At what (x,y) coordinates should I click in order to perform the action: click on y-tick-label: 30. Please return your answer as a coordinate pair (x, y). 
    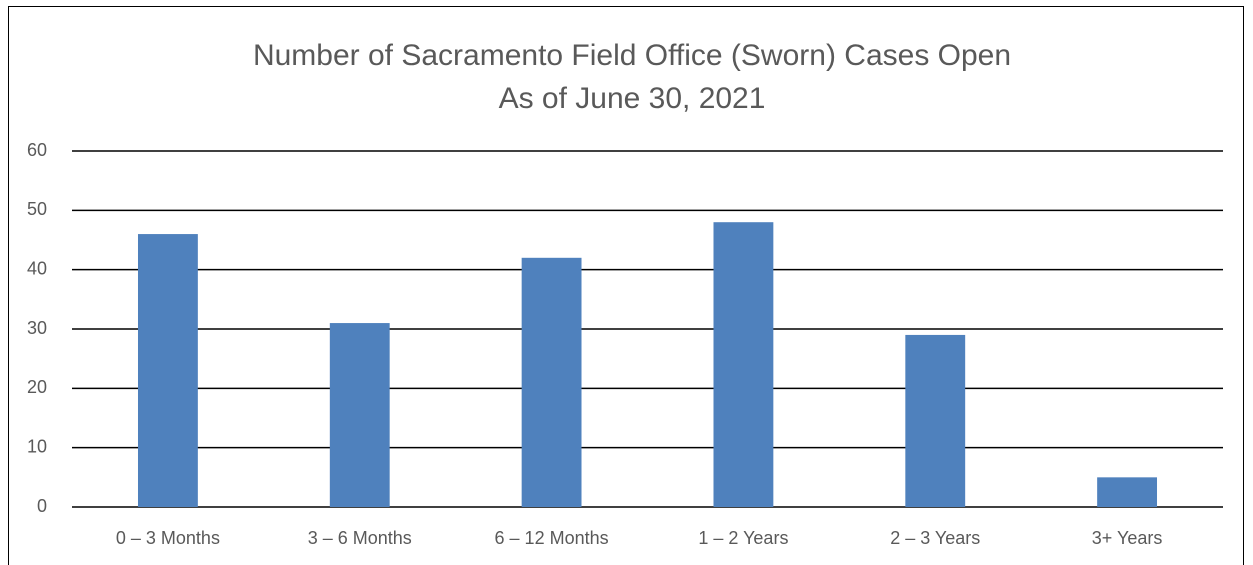
    Looking at the image, I should click on (37, 328).